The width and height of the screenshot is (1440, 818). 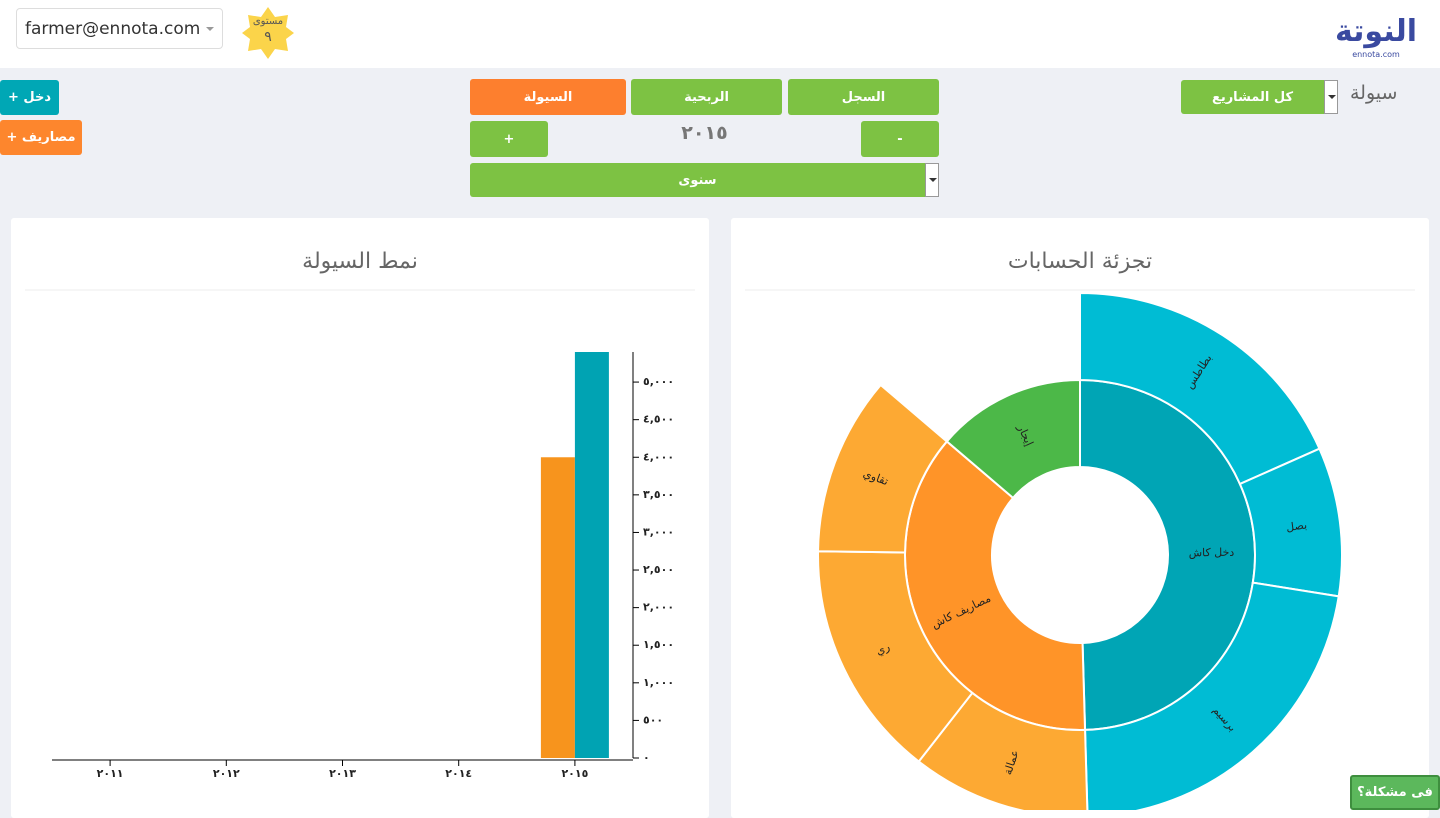 What do you see at coordinates (646, 757) in the screenshot?
I see `y-tick-label: ٠` at bounding box center [646, 757].